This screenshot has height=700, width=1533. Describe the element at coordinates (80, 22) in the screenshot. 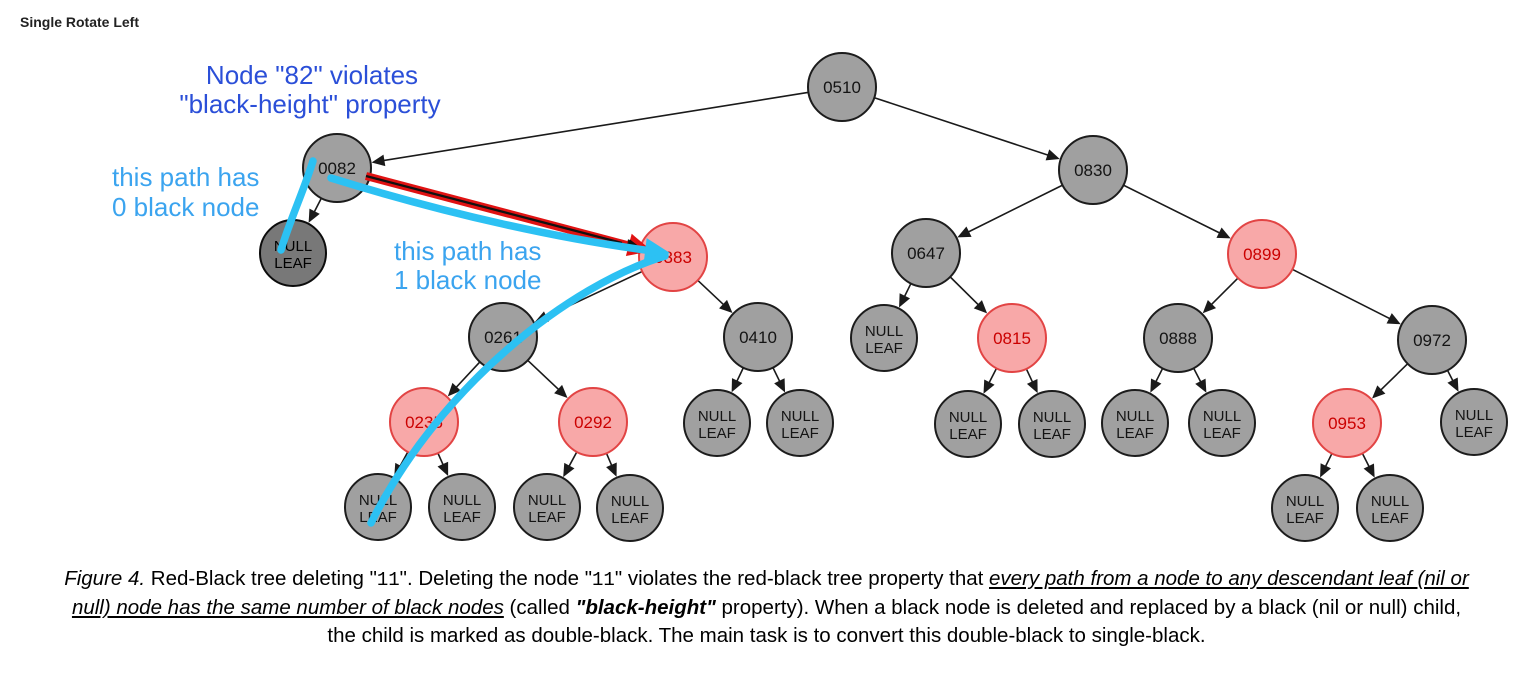

I see `diagram-title: Single Rotate Left` at that location.